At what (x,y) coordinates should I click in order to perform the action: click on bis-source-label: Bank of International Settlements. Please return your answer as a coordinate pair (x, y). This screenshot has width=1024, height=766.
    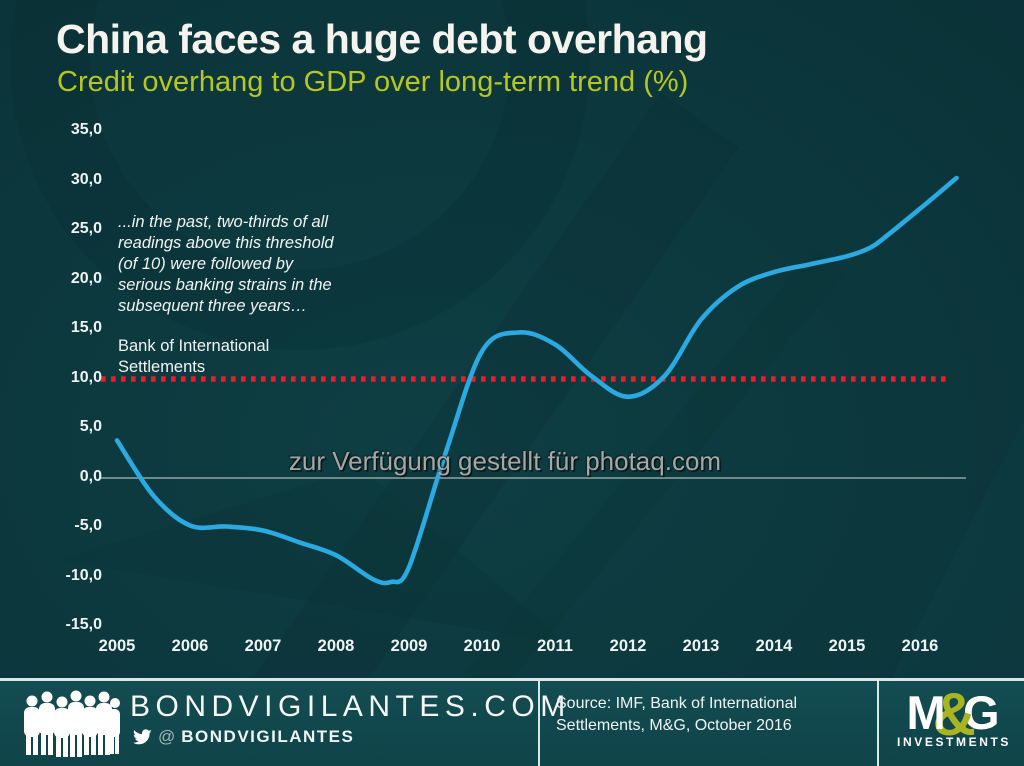
    Looking at the image, I should click on (238, 357).